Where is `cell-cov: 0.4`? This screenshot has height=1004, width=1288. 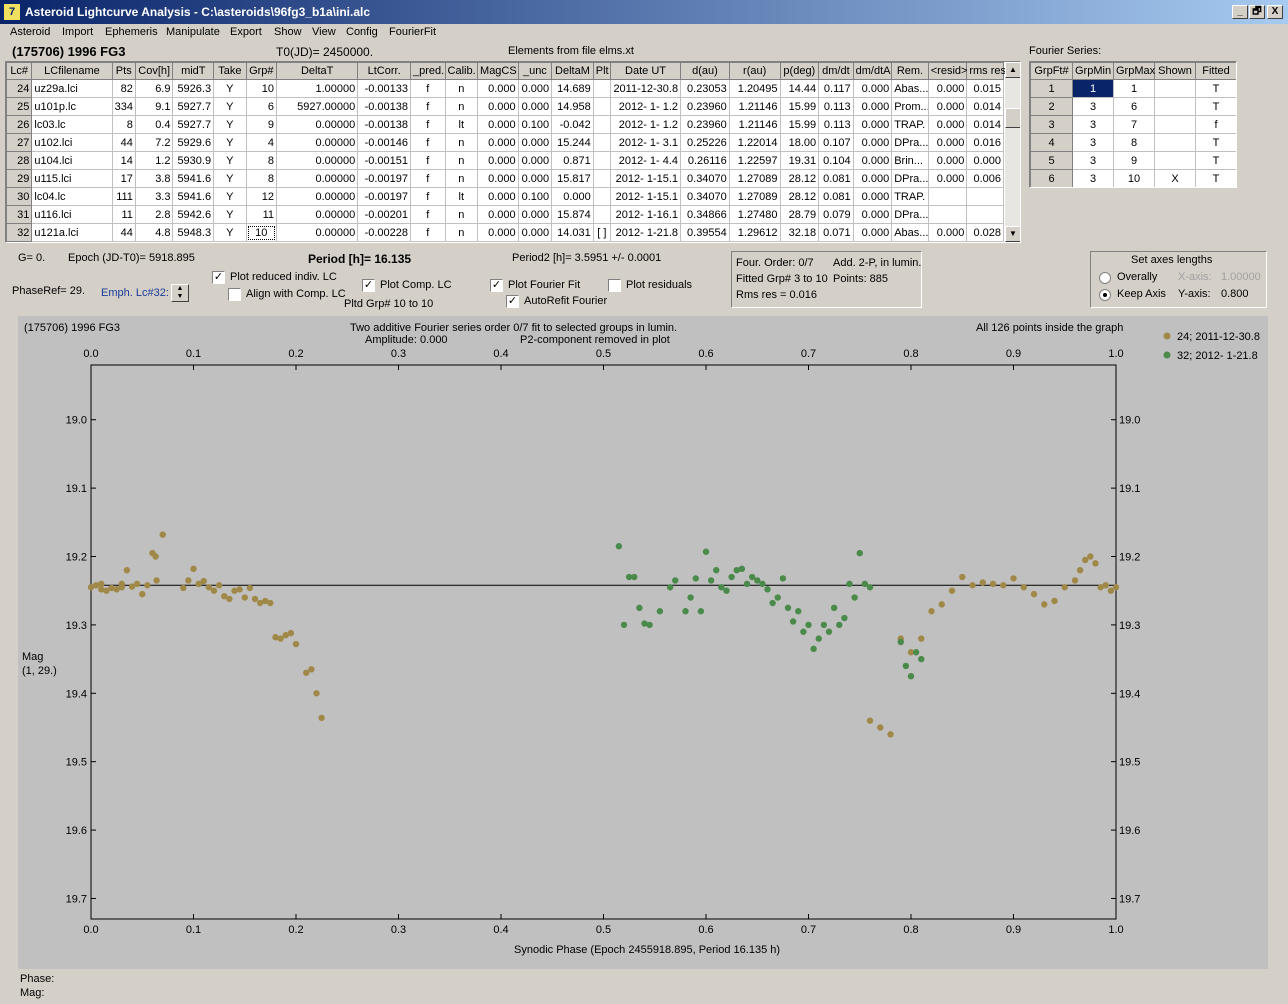
cell-cov: 0.4 is located at coordinates (154, 124).